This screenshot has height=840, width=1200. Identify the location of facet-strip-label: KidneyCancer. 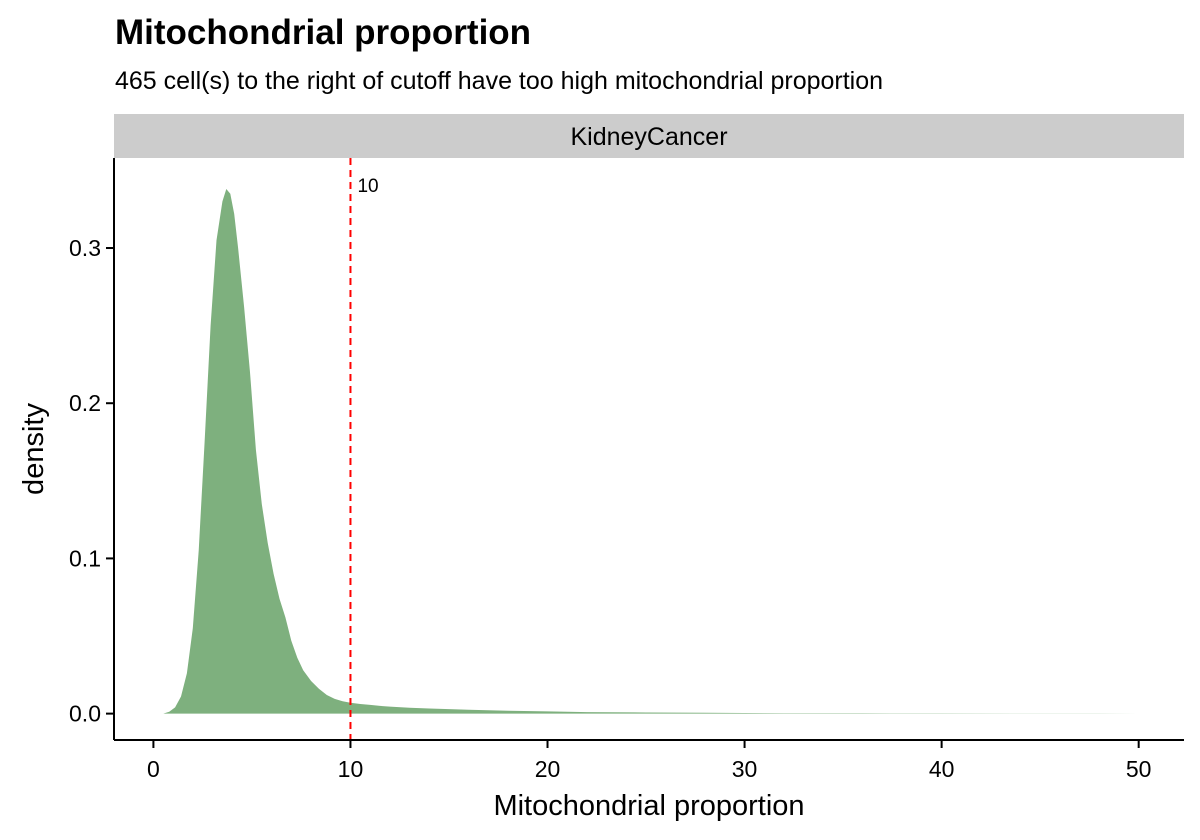
(648, 137).